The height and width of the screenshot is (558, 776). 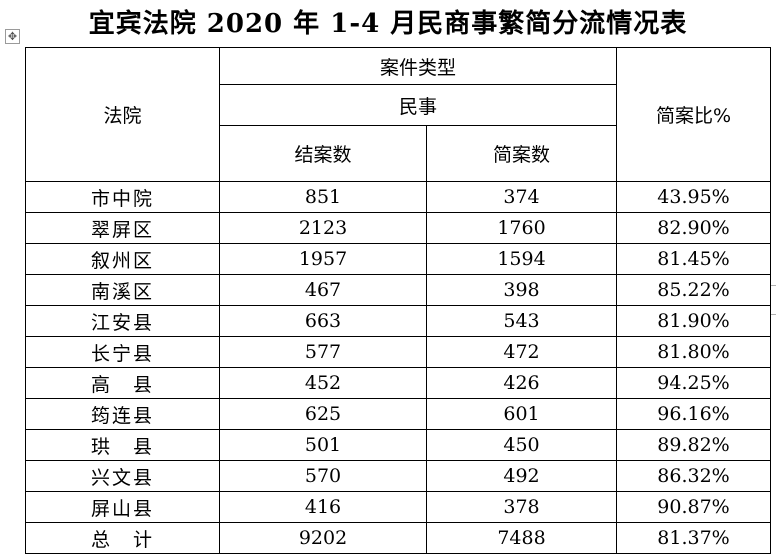 I want to click on table-row: 筠连县 625 601 96.16%, so click(x=398, y=414).